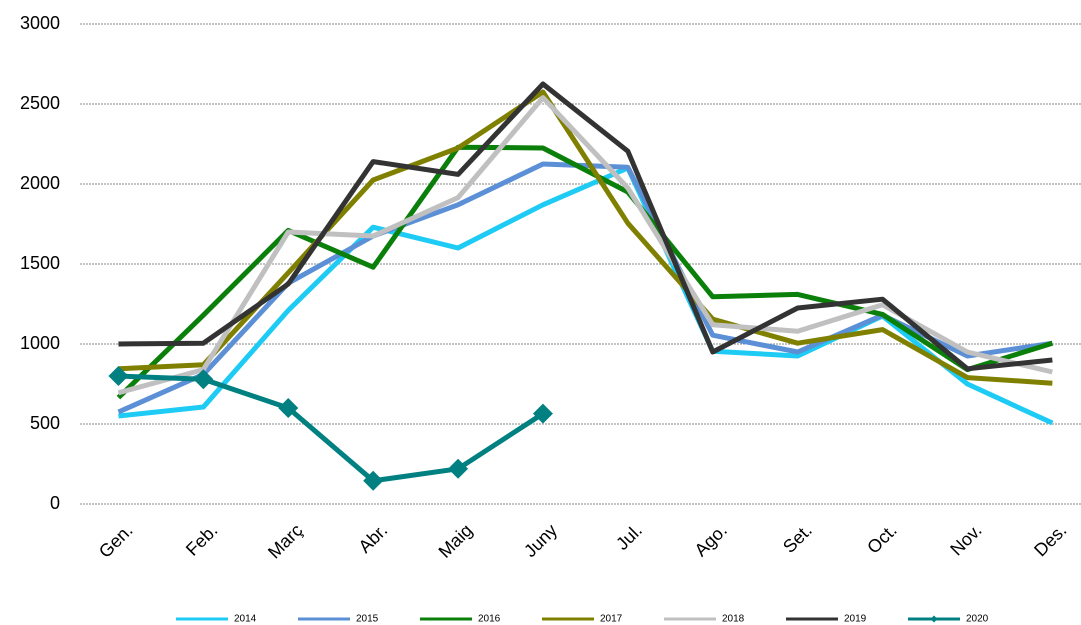  I want to click on y-tick-label: 3000, so click(40, 23).